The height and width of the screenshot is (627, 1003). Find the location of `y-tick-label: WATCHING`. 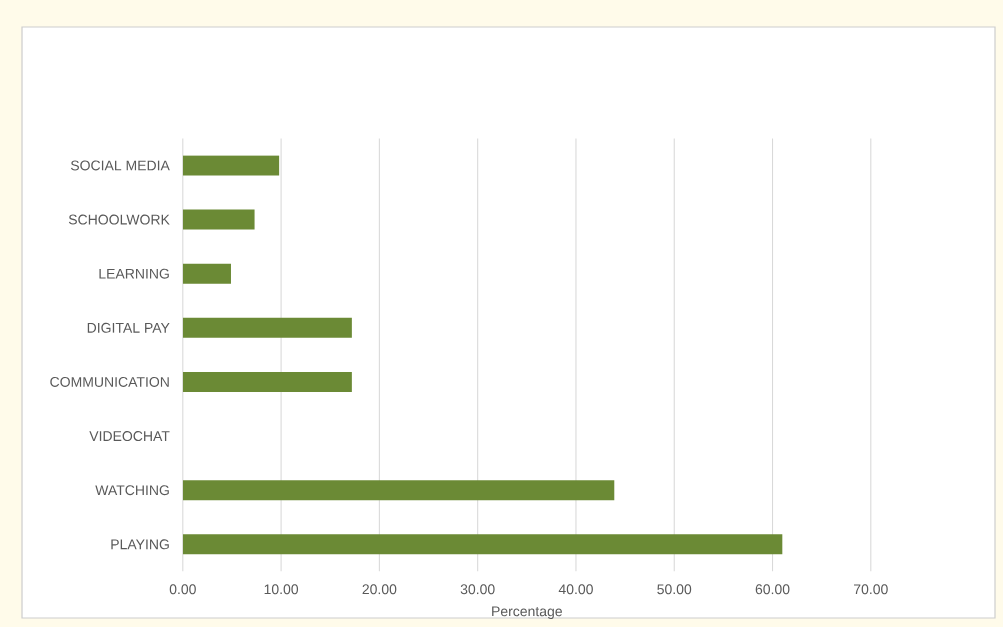

y-tick-label: WATCHING is located at coordinates (132, 490).